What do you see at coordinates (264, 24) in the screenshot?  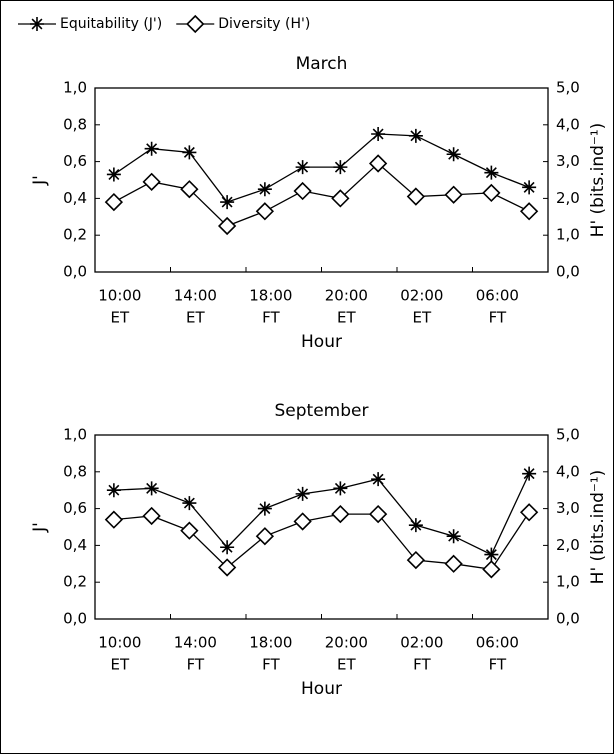 I see `legend-label: Diversity (H')` at bounding box center [264, 24].